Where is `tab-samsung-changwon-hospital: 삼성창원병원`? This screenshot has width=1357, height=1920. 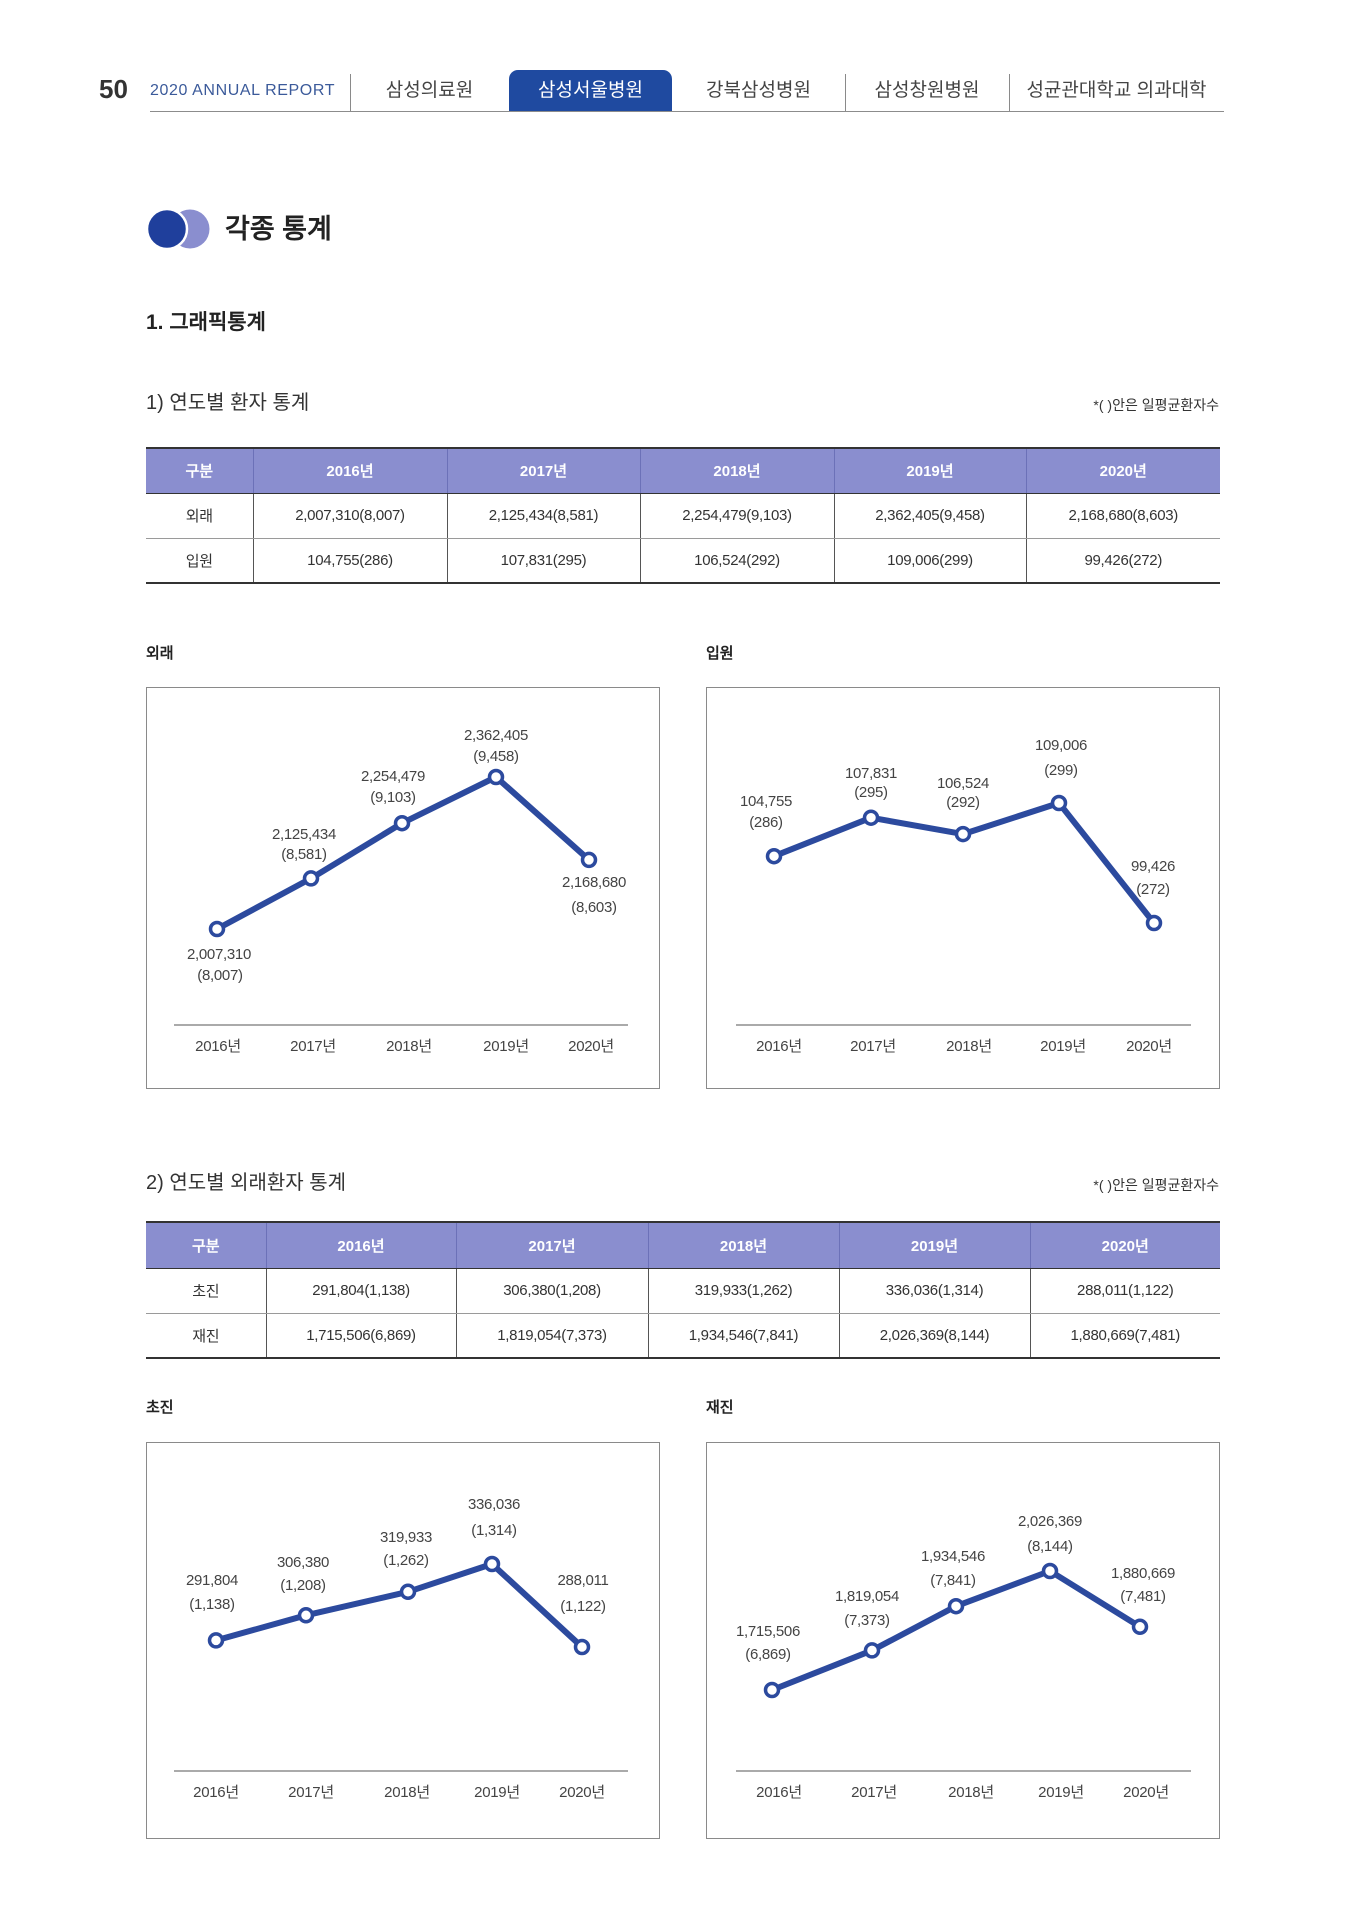 tab-samsung-changwon-hospital: 삼성창원병원 is located at coordinates (927, 90).